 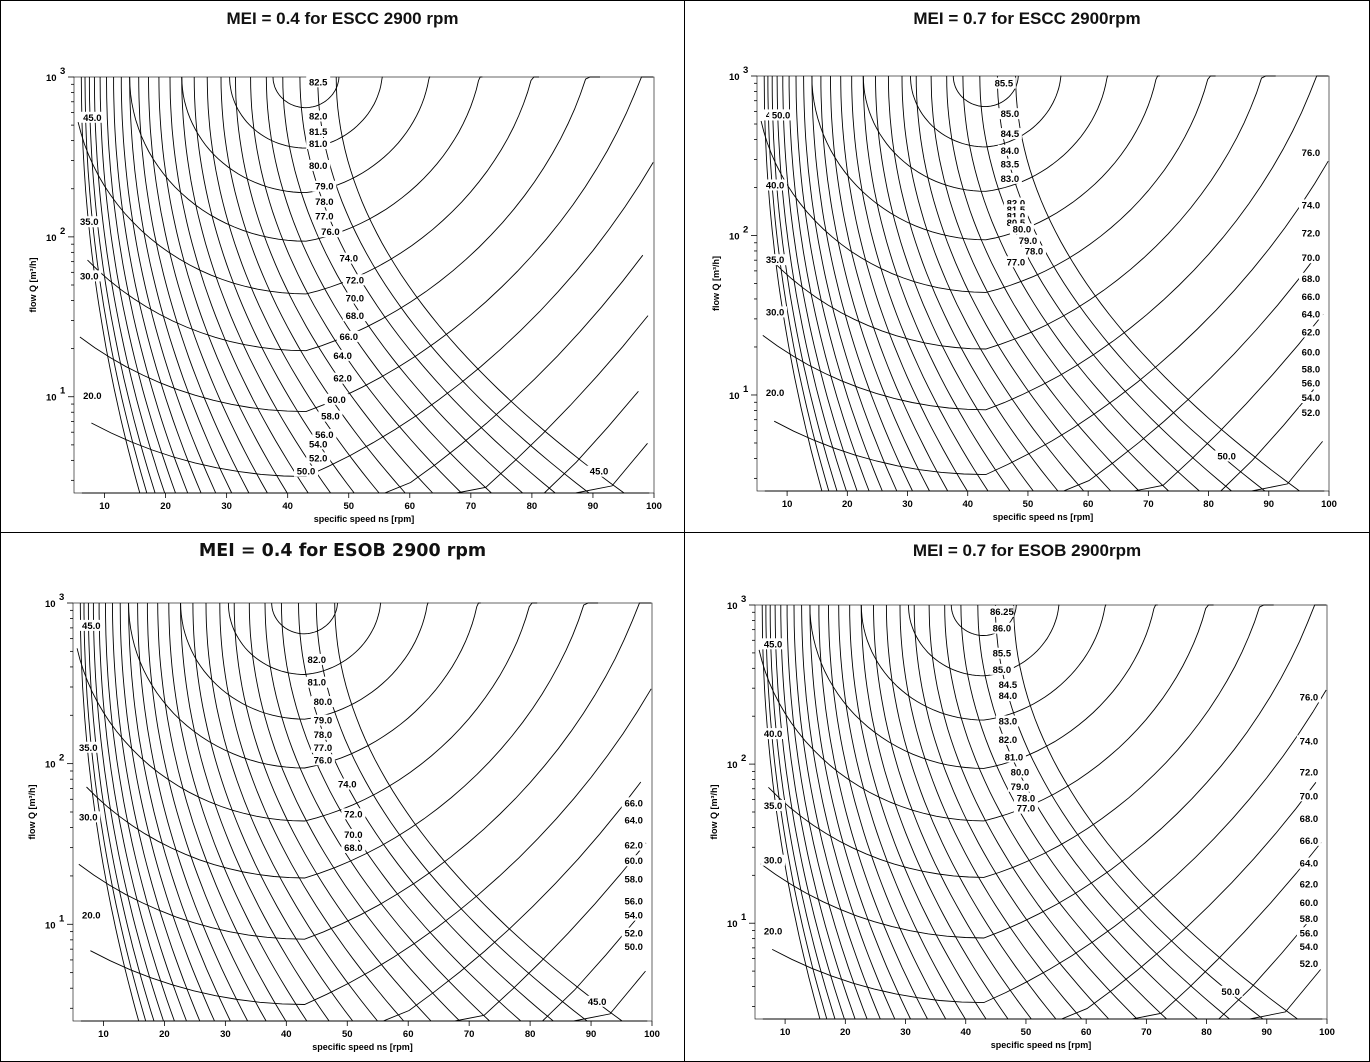 I want to click on x-tick-label: 100, so click(x=654, y=506).